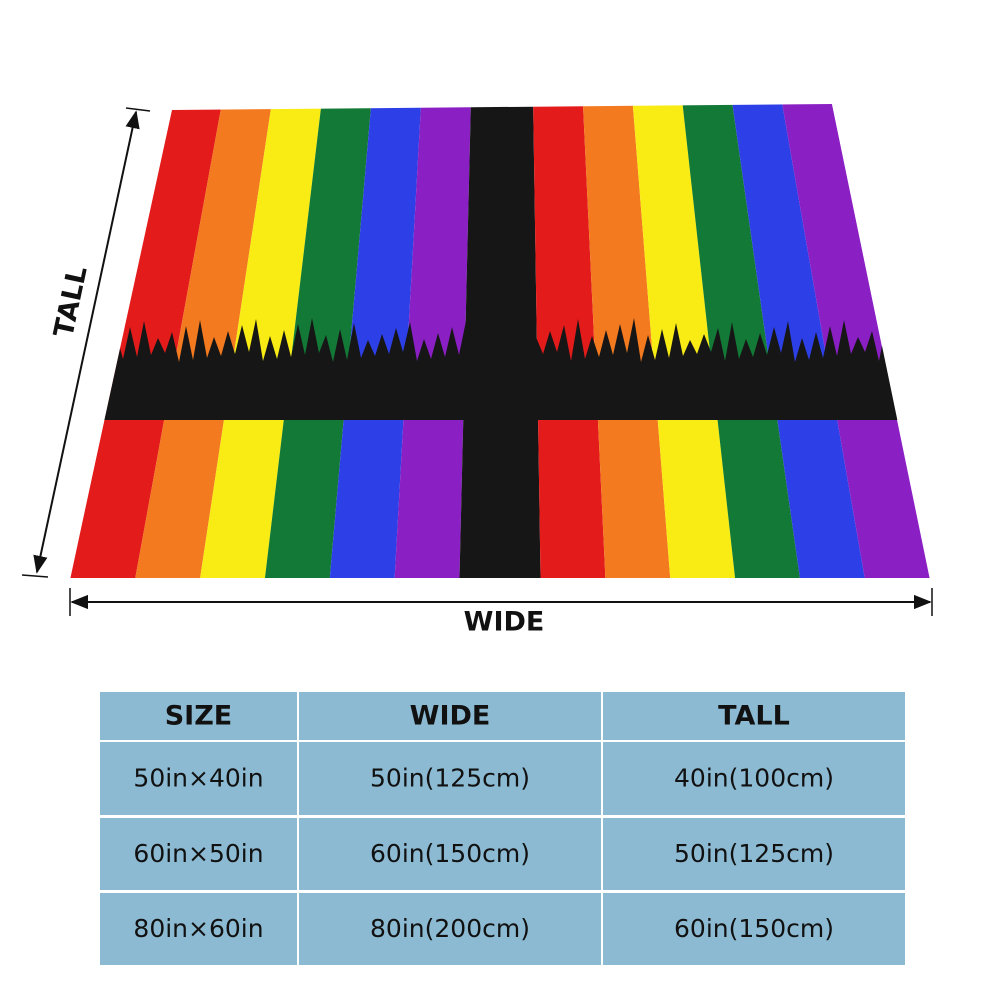 The image size is (1000, 1000). I want to click on wide-label: WIDE, so click(504, 622).